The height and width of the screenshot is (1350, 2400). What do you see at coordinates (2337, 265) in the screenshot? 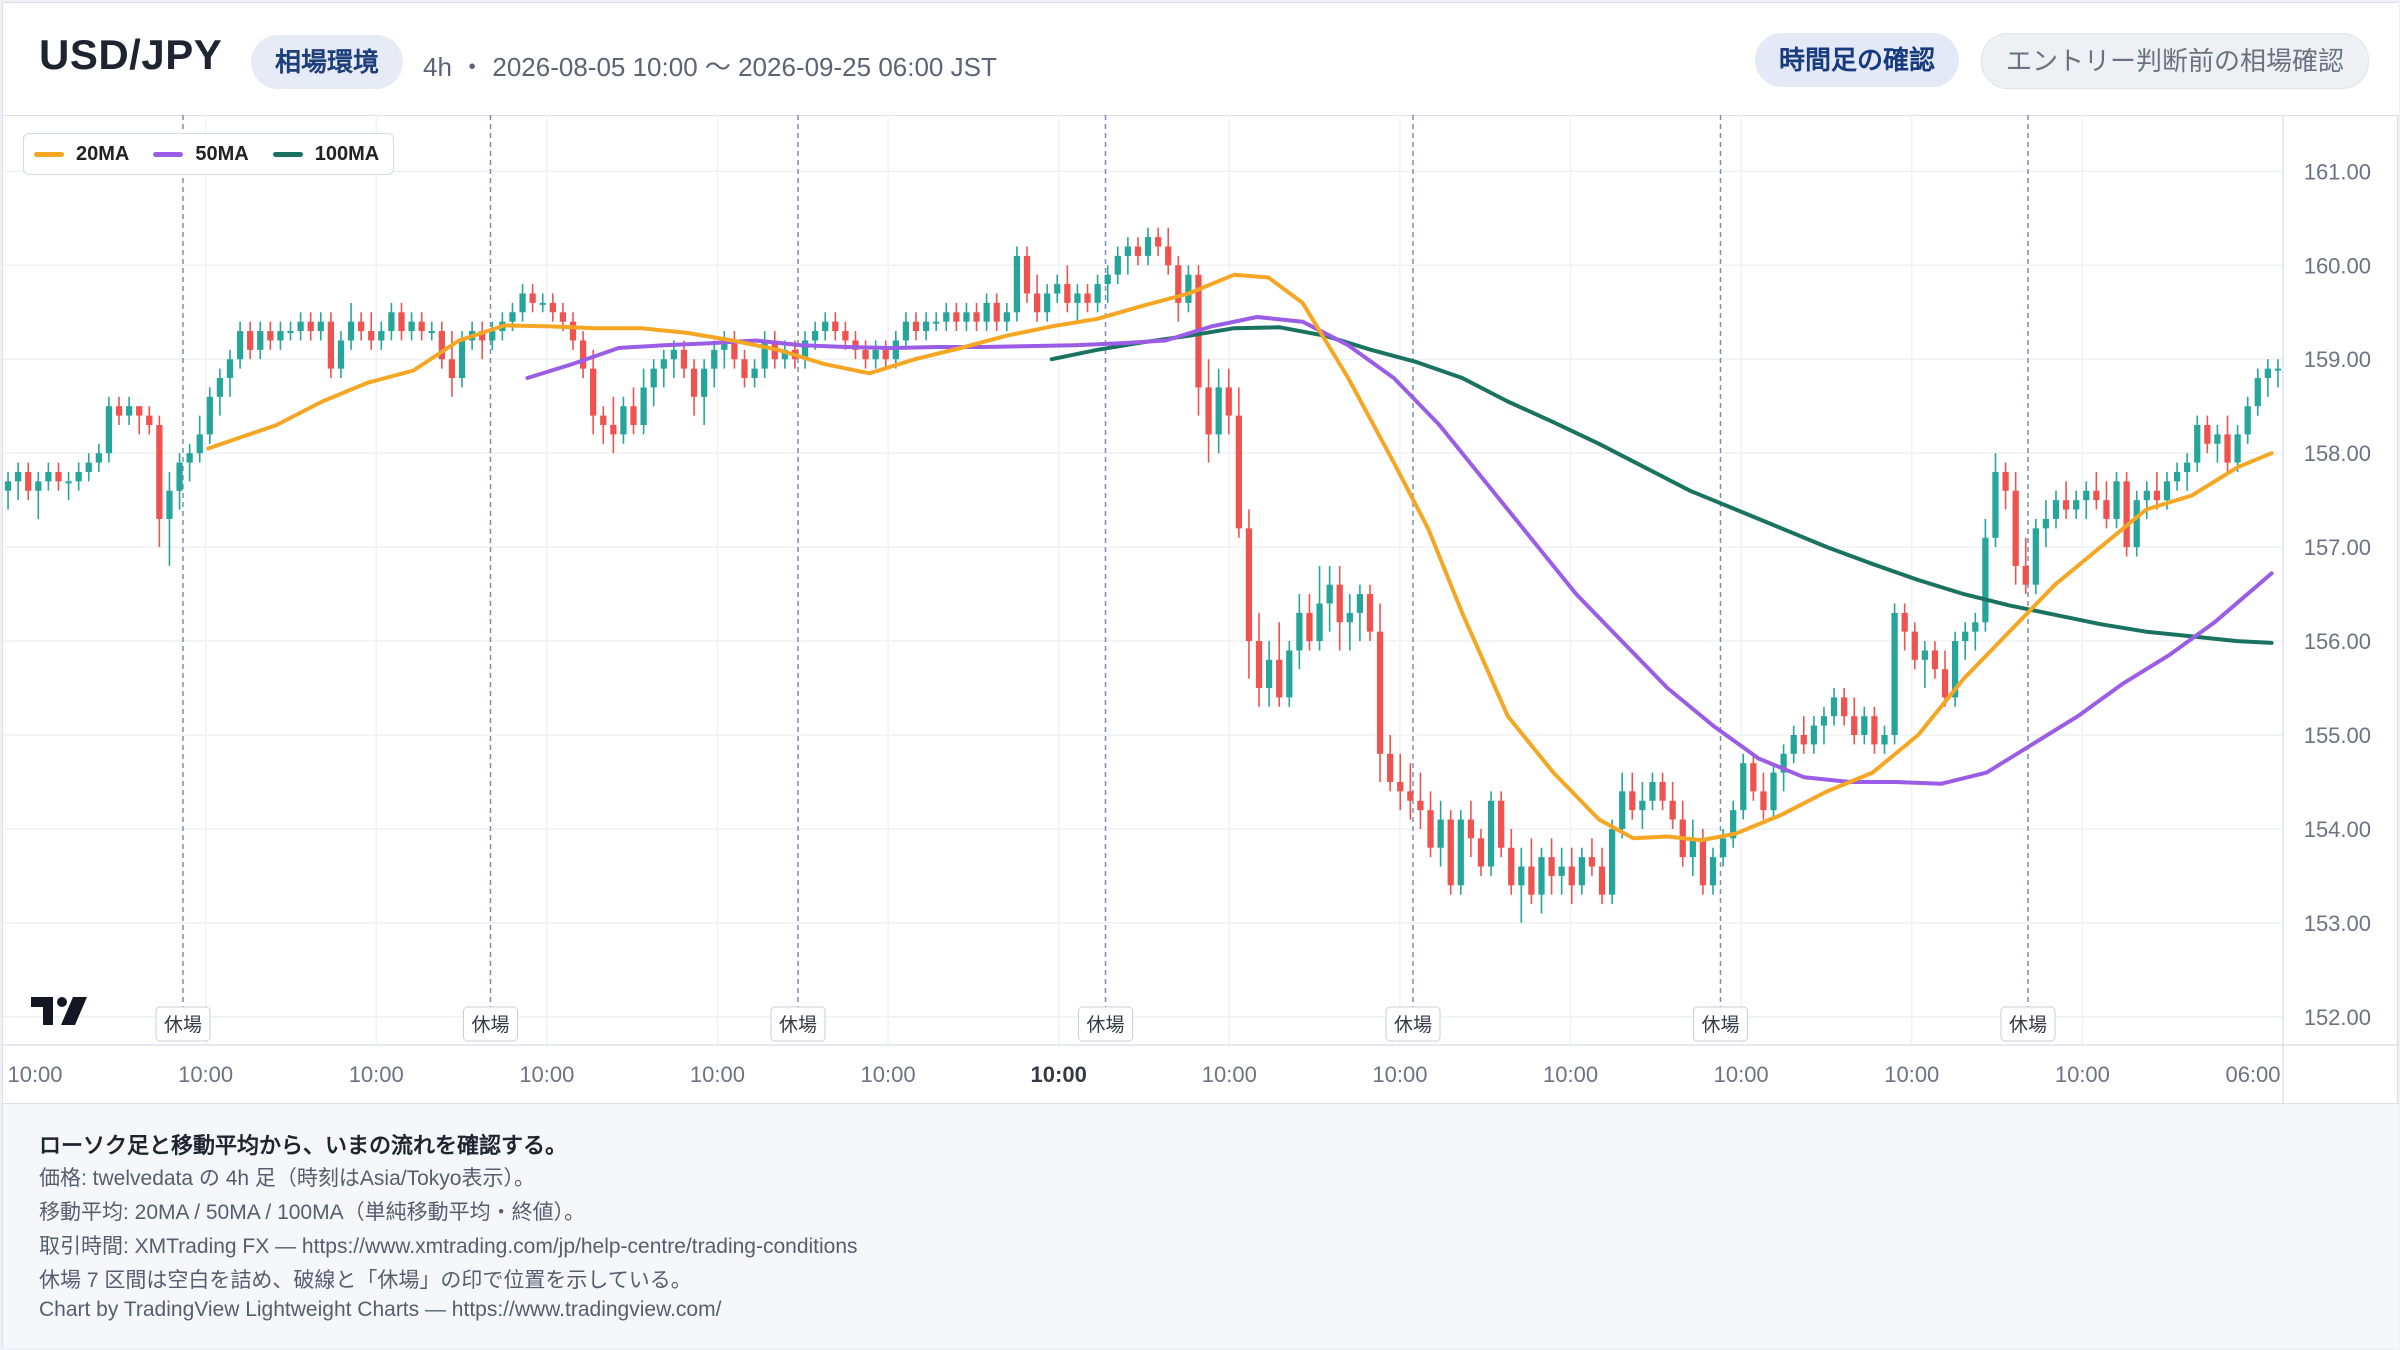
I see `y-tick-label: 160.00` at bounding box center [2337, 265].